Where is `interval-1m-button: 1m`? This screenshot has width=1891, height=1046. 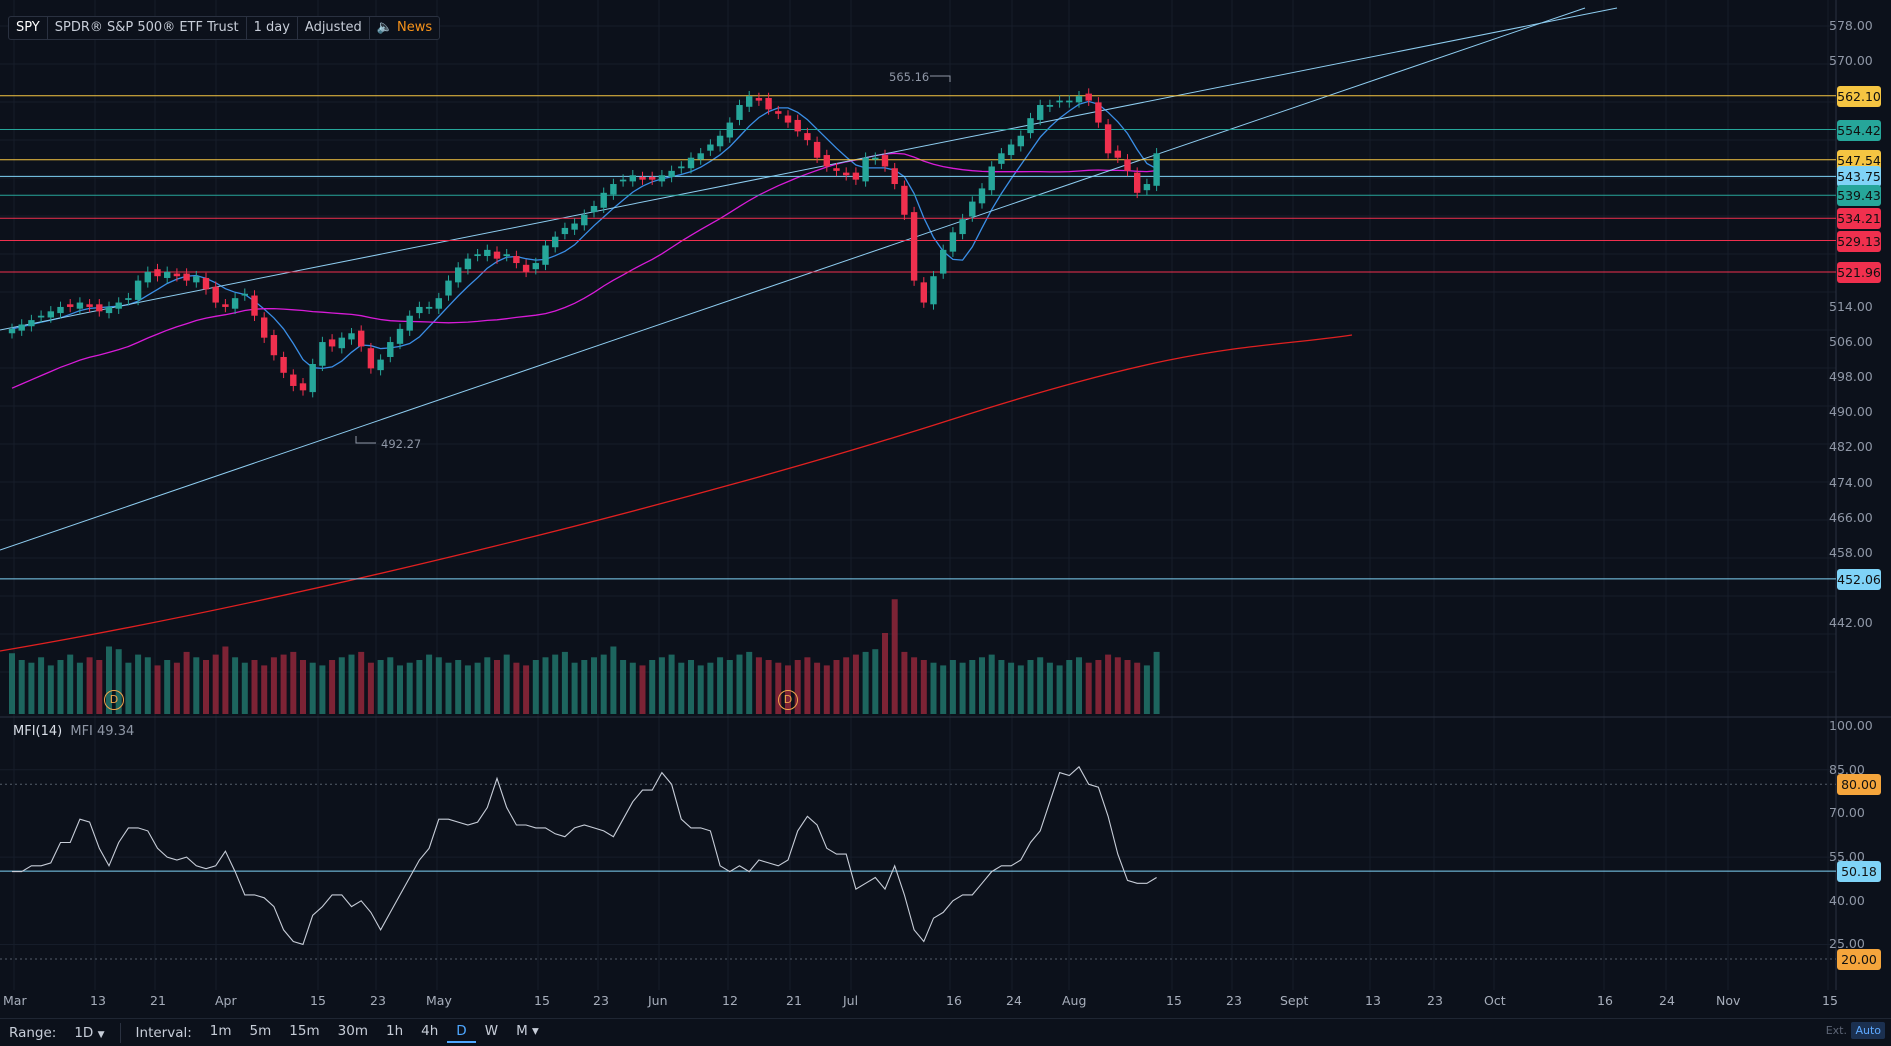
interval-1m-button: 1m is located at coordinates (221, 1033).